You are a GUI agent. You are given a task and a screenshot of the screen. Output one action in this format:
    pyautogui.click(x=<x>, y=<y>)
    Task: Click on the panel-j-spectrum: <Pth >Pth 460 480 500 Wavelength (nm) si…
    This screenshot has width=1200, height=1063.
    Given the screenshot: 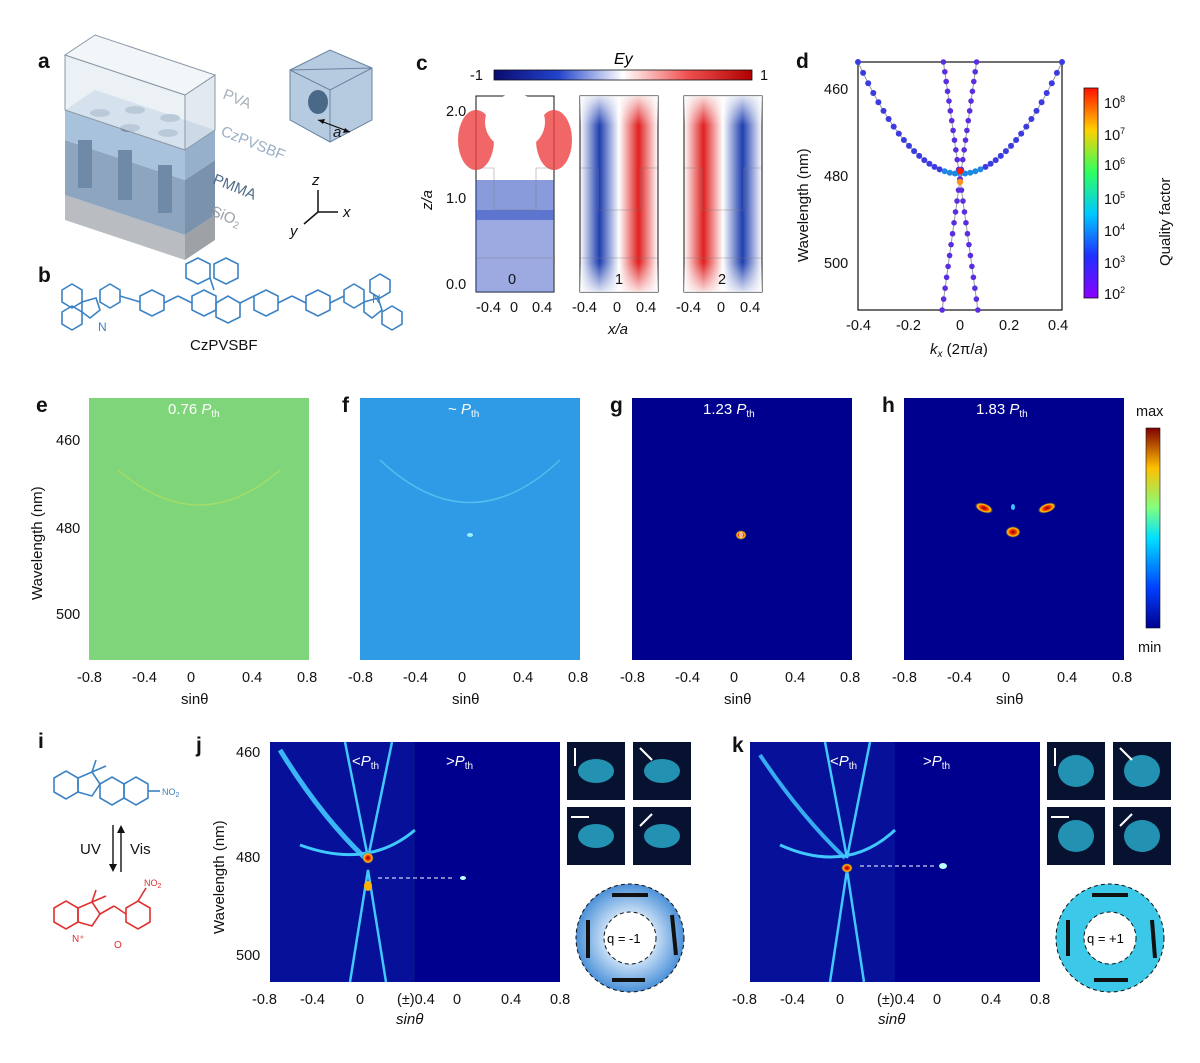 What is the action you would take?
    pyautogui.click(x=385, y=884)
    